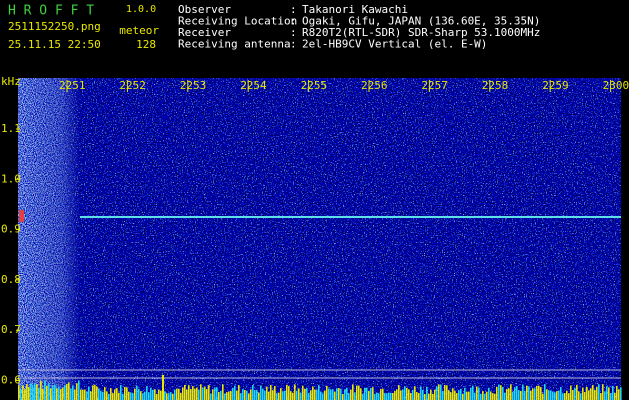 This screenshot has width=629, height=400. Describe the element at coordinates (49, 239) in the screenshot. I see `spectrogram-band` at that location.